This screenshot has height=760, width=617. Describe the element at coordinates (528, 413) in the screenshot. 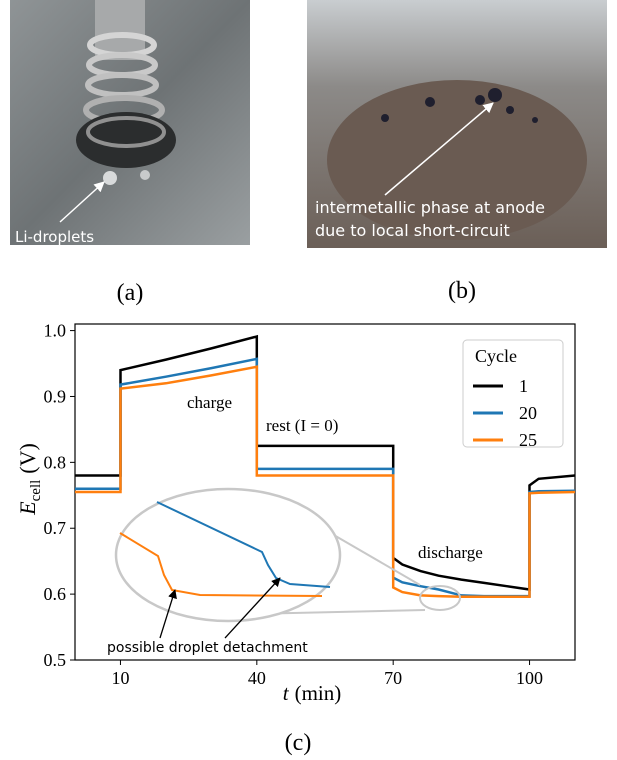

I see `legend-label: 20` at that location.